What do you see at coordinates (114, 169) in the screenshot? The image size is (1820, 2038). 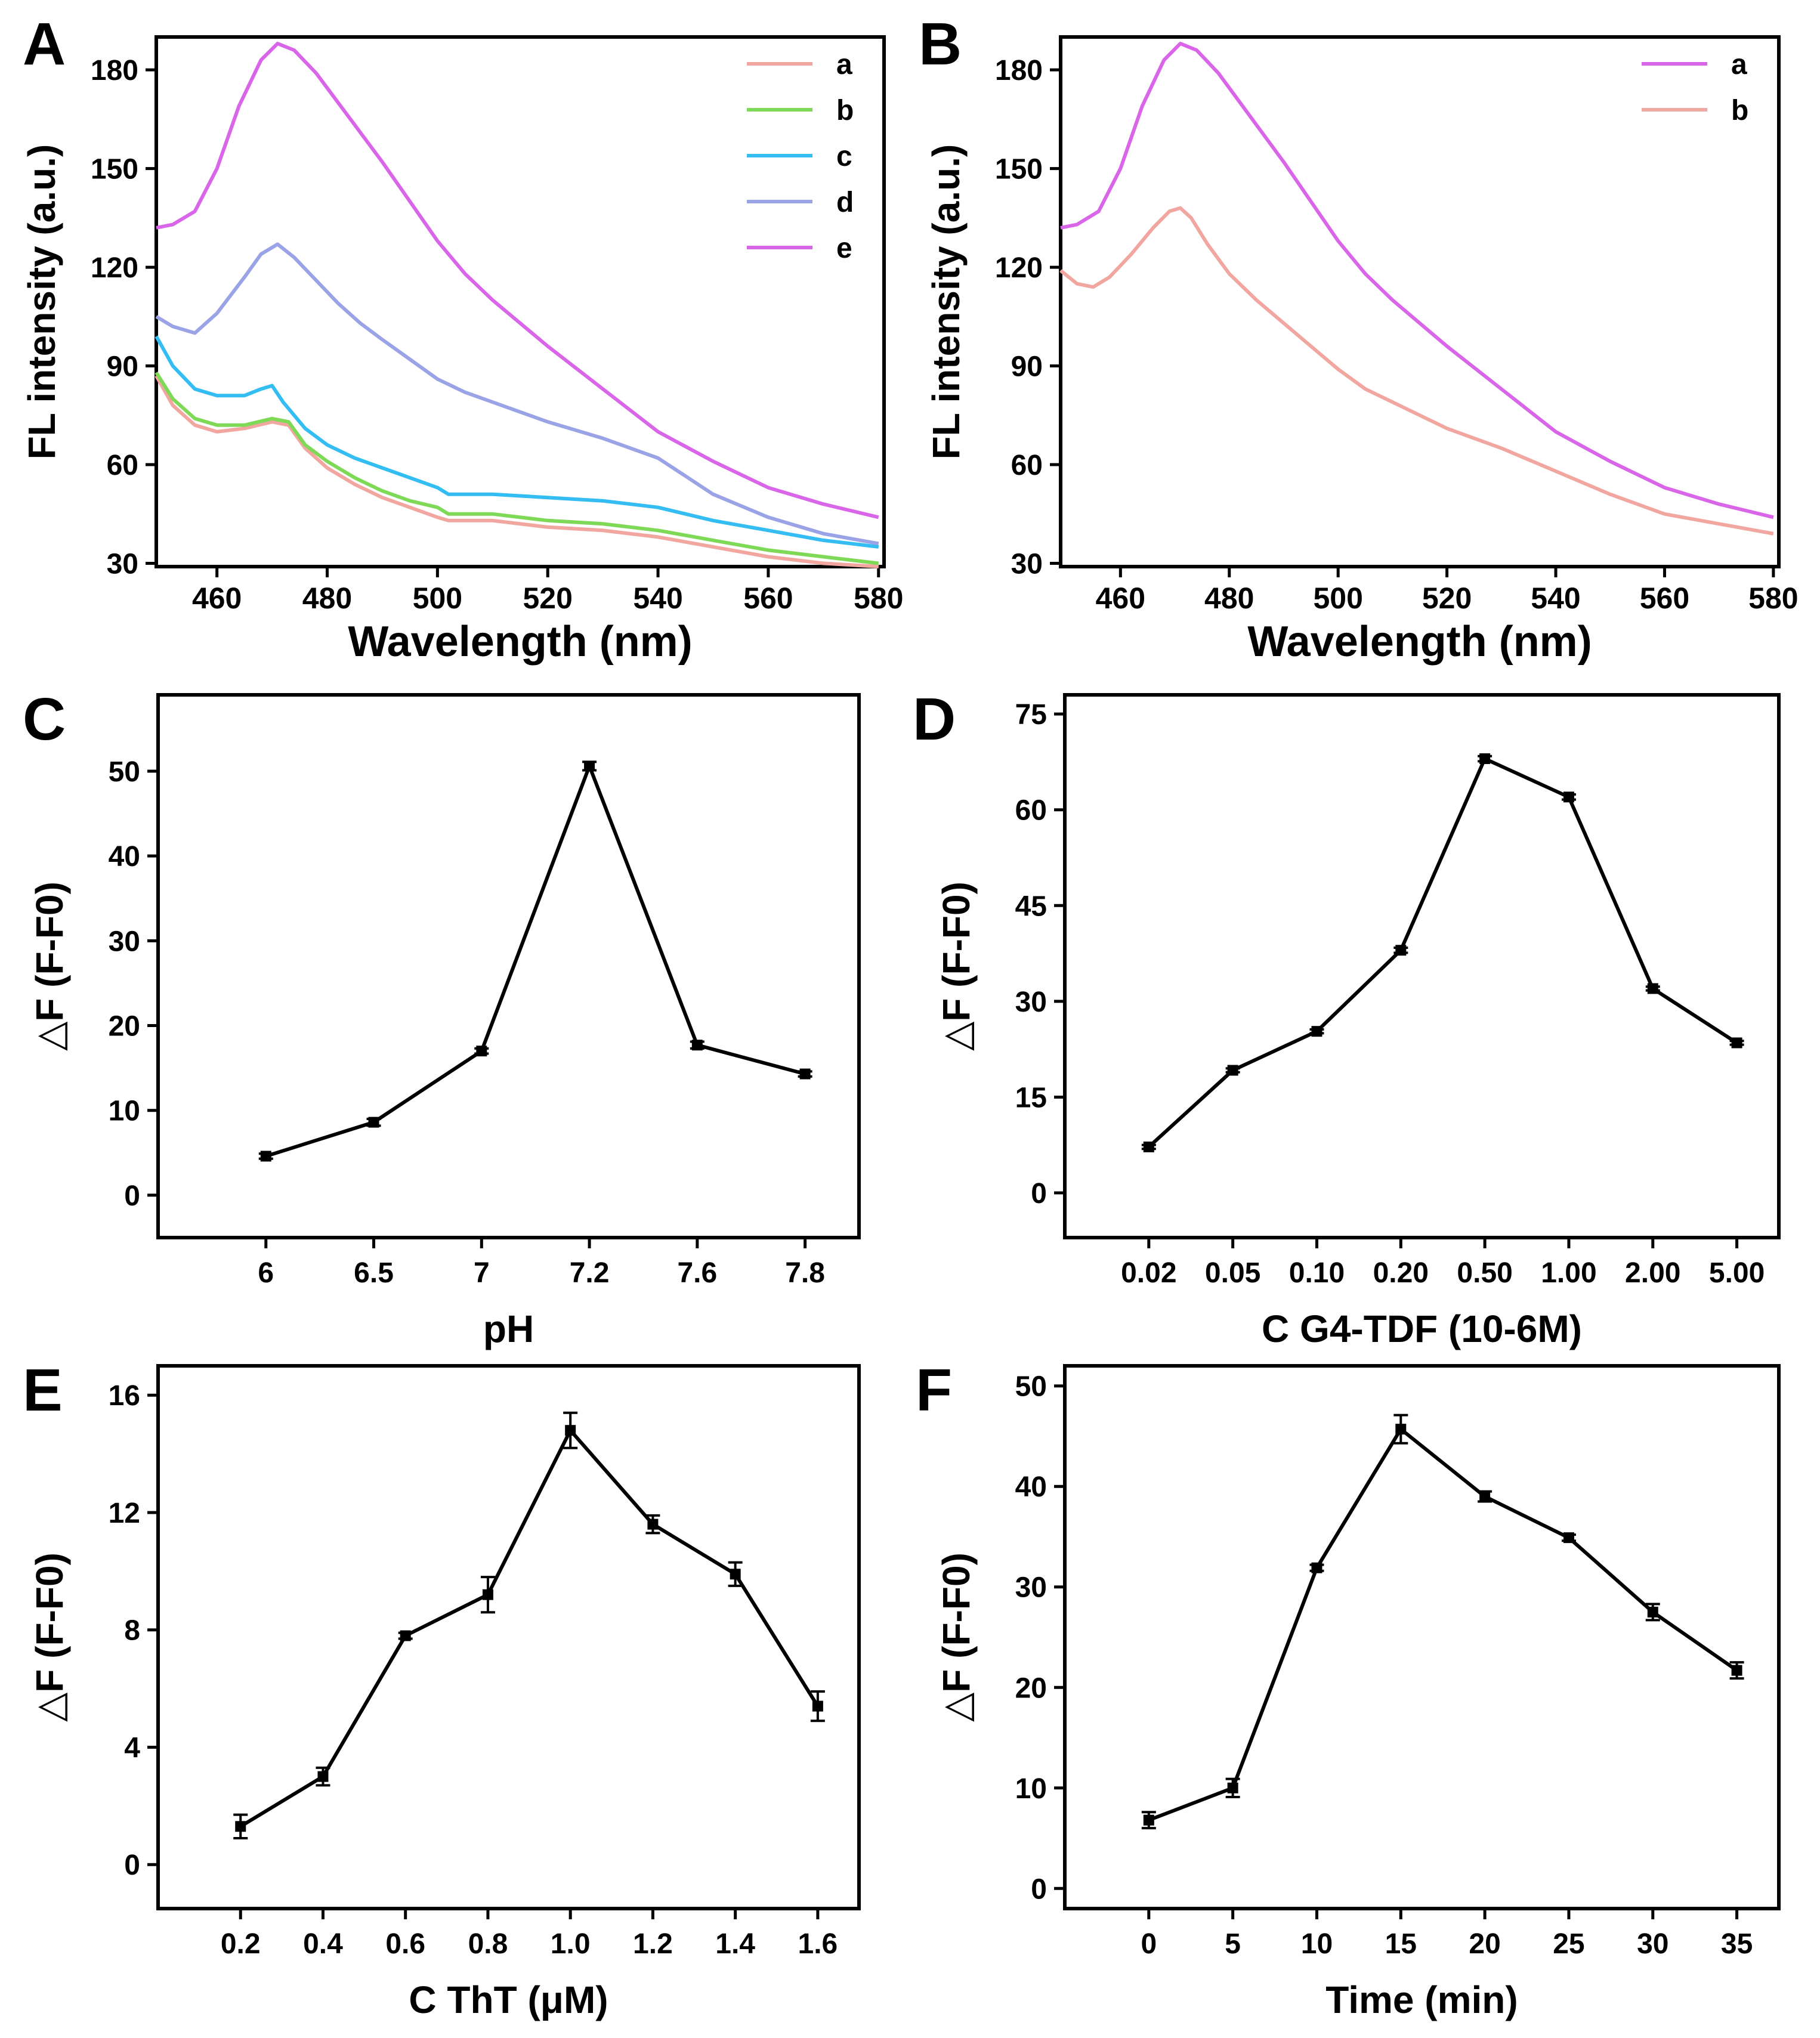 I see `y-tick-label-A-4: 150` at bounding box center [114, 169].